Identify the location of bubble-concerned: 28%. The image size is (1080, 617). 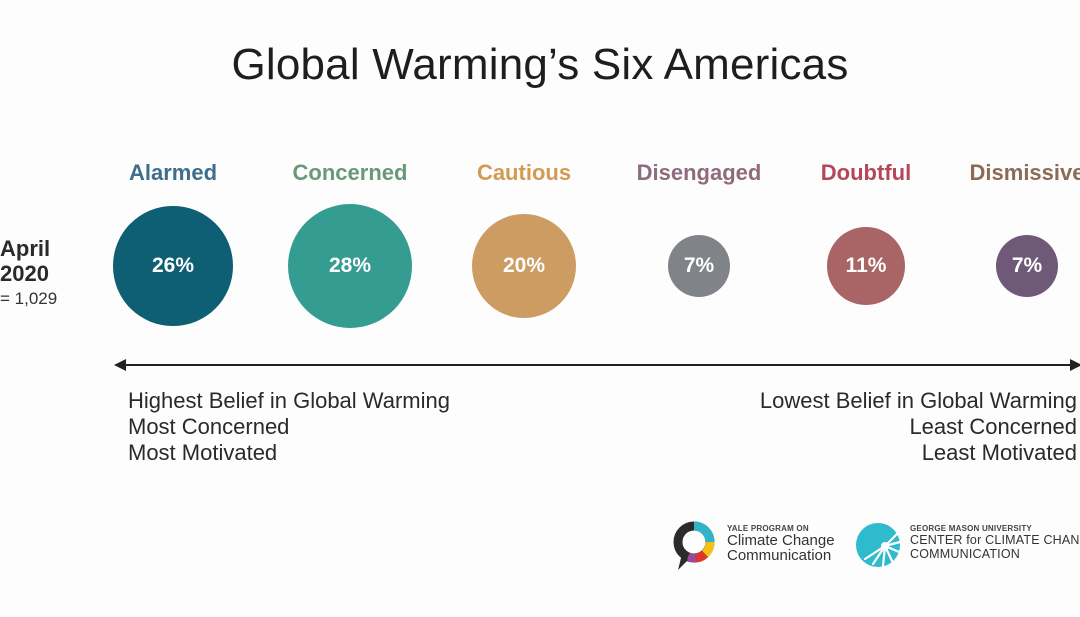
(350, 266).